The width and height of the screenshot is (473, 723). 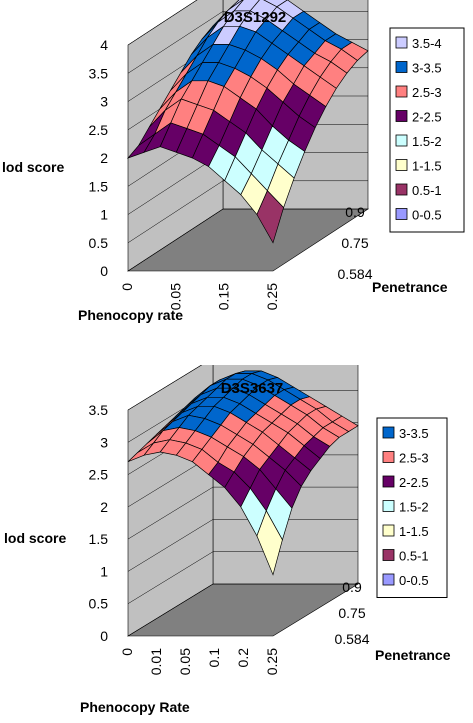 I want to click on chart-title: D3S1292, so click(x=255, y=17).